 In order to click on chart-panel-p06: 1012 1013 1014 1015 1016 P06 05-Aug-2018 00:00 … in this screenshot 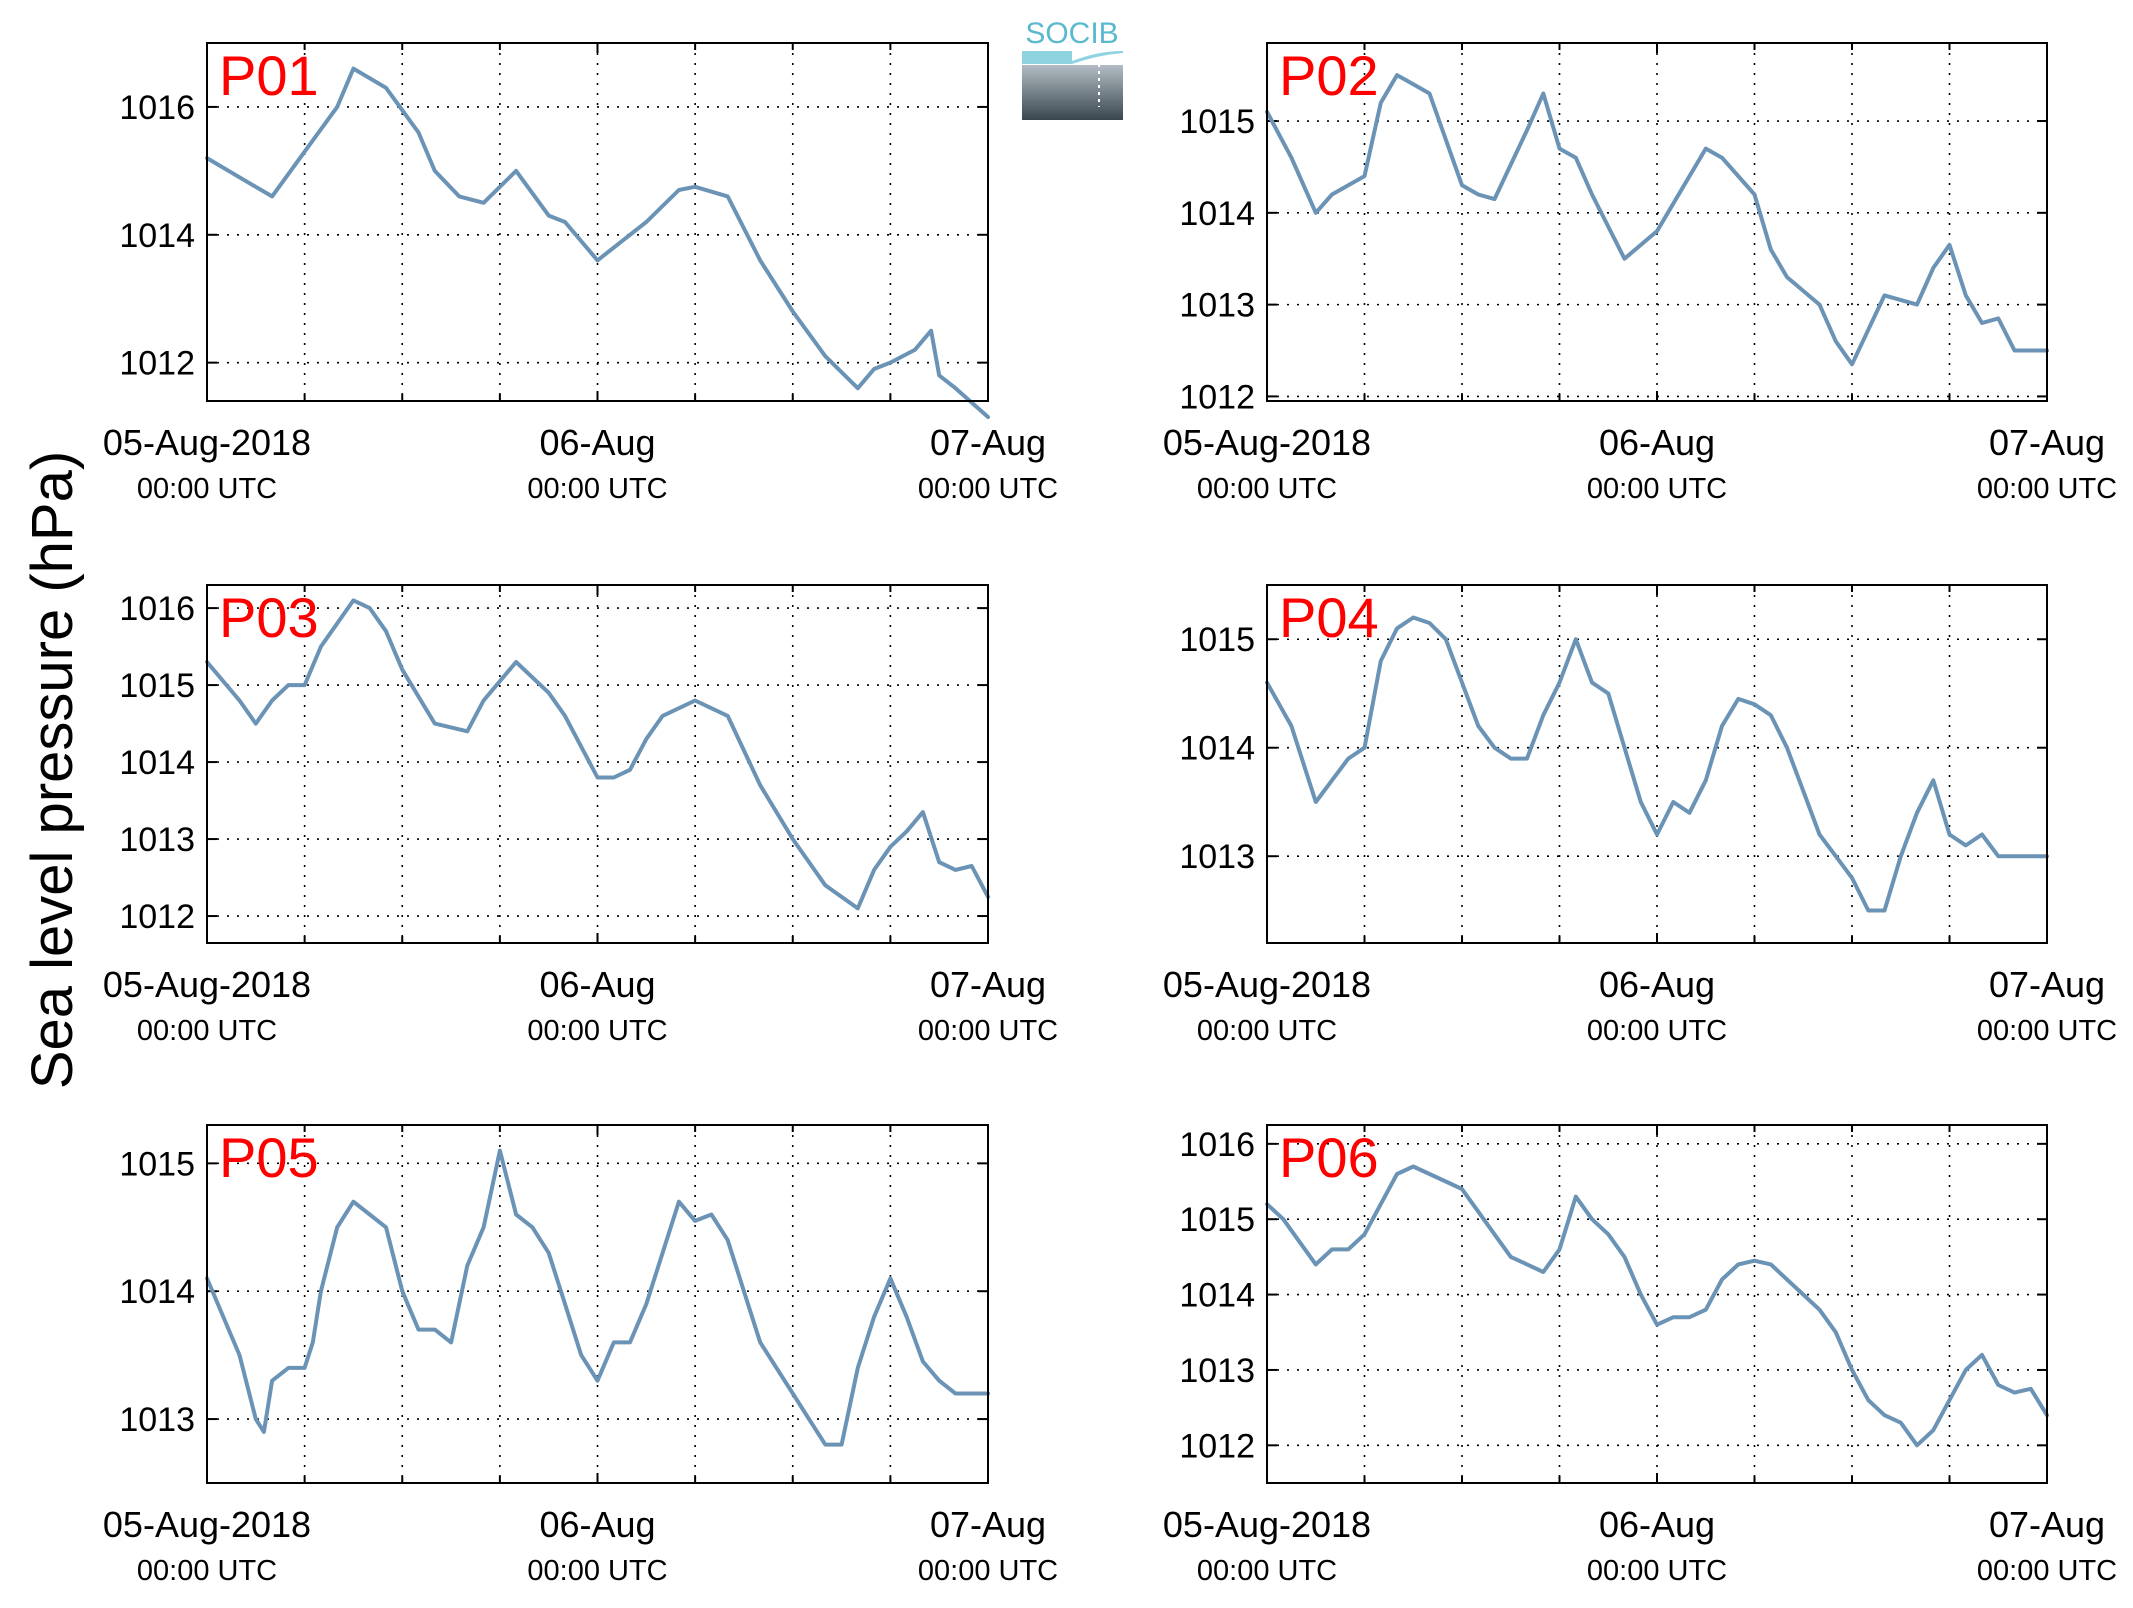, I will do `click(1640, 1355)`.